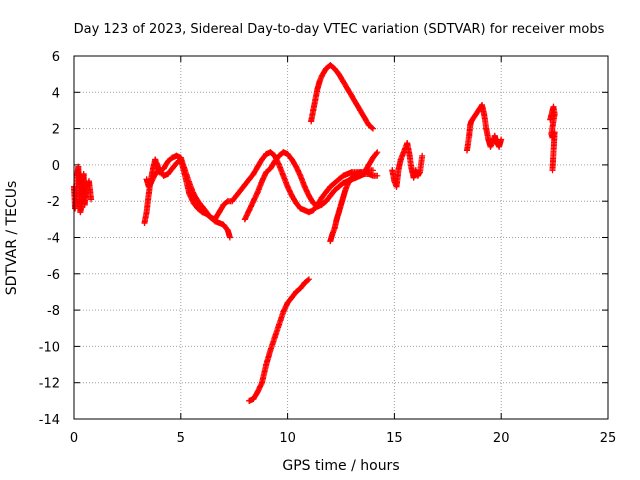  What do you see at coordinates (287, 438) in the screenshot?
I see `x-tick-label: 10` at bounding box center [287, 438].